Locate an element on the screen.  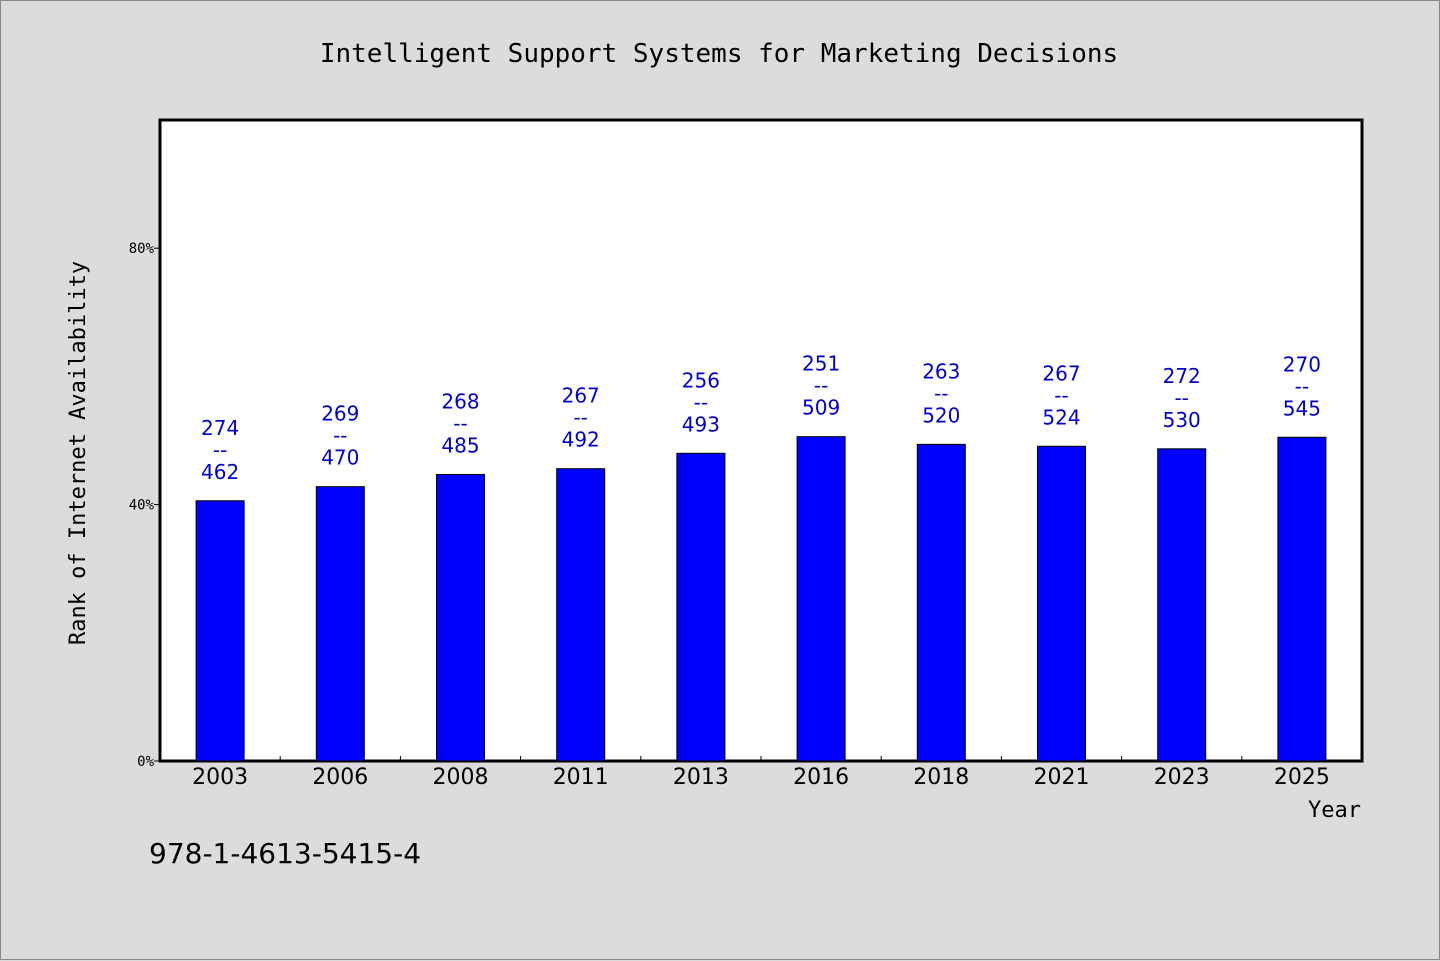
bar-2018 is located at coordinates (941, 602).